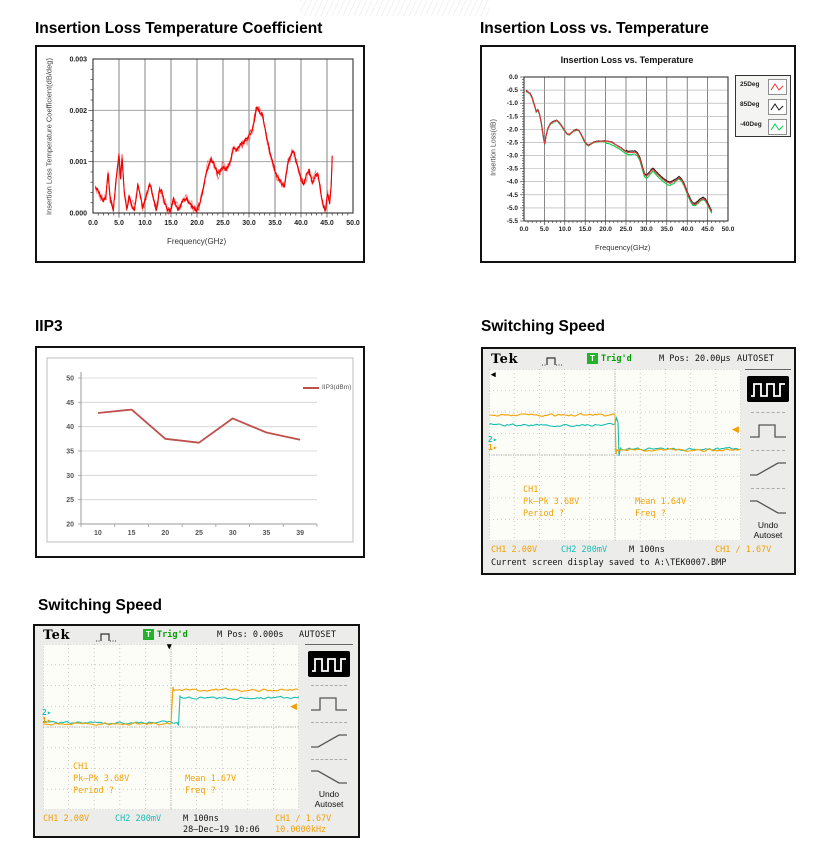  What do you see at coordinates (513, 156) in the screenshot?
I see `svg-text: -3.0` at bounding box center [513, 156].